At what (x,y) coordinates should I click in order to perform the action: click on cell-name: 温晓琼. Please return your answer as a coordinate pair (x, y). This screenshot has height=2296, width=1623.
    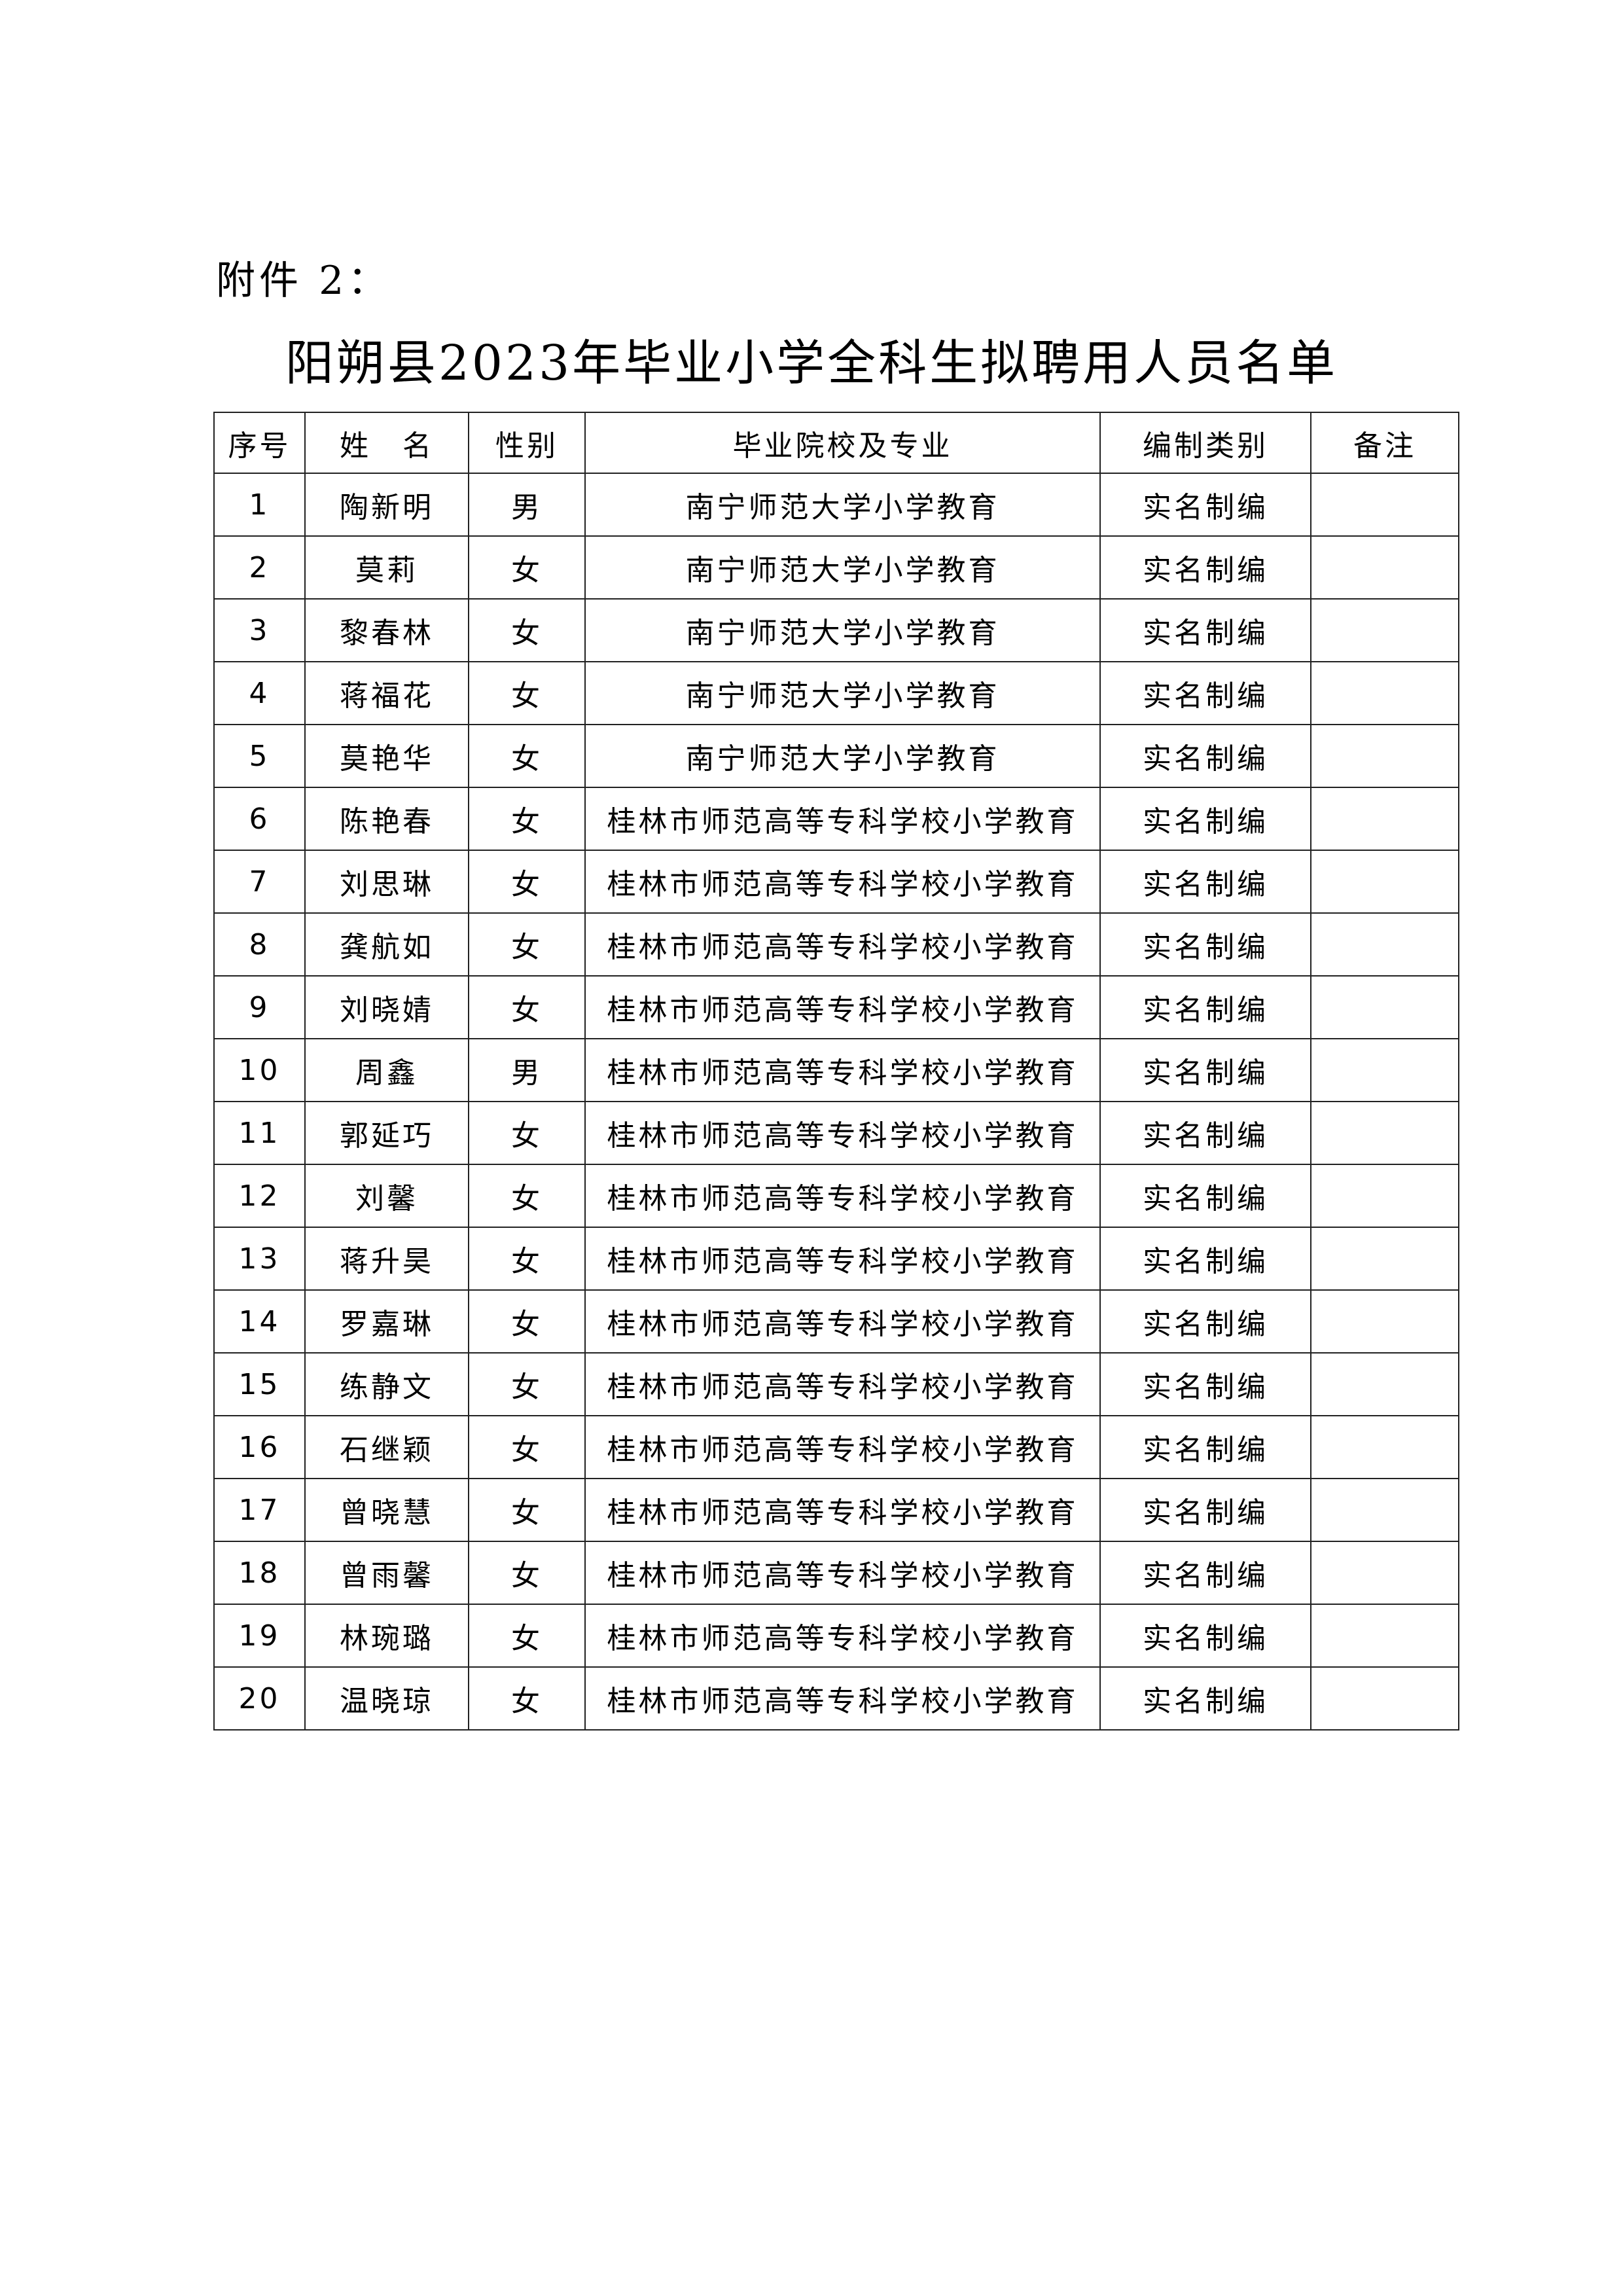
    Looking at the image, I should click on (386, 1698).